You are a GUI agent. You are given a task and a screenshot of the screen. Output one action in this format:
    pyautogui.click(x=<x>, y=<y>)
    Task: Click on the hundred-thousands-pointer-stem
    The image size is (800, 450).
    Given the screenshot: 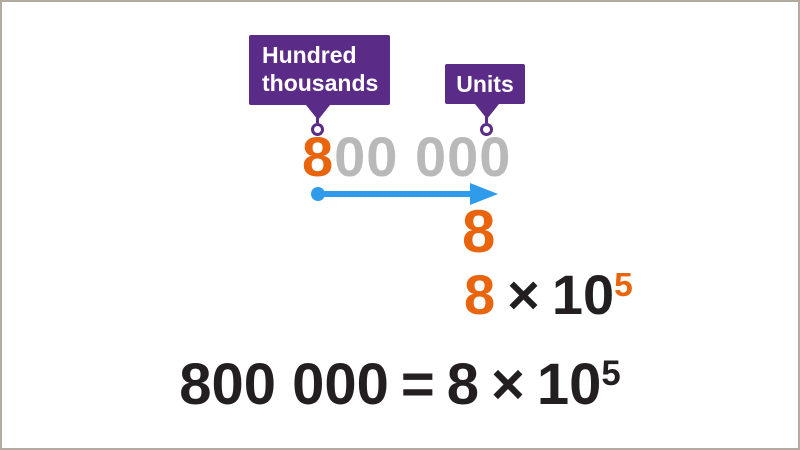 What is the action you would take?
    pyautogui.click(x=317, y=114)
    